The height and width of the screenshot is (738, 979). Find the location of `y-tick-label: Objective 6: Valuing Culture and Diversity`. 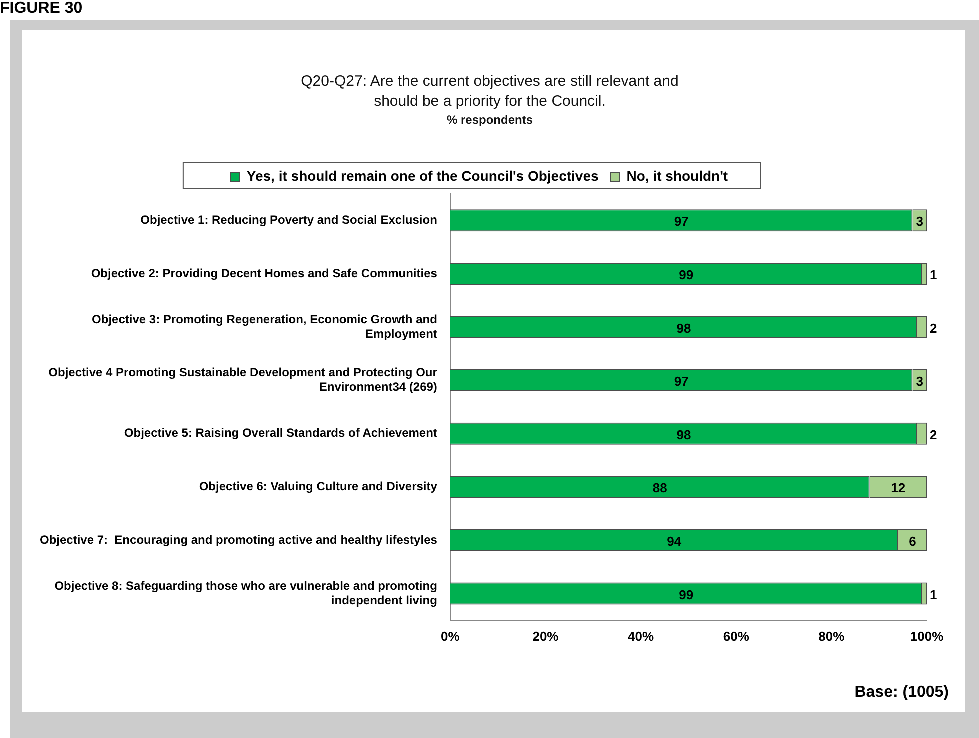

y-tick-label: Objective 6: Valuing Culture and Diversity is located at coordinates (318, 486).